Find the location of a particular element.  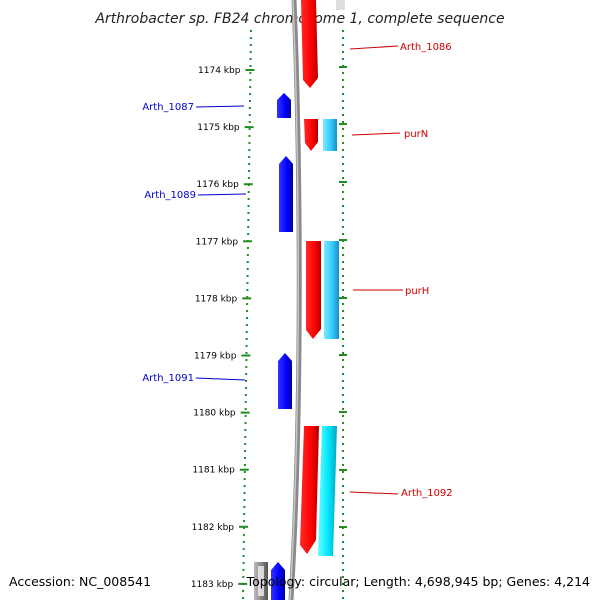

label-arth-1089: Arth_1089 is located at coordinates (170, 195).